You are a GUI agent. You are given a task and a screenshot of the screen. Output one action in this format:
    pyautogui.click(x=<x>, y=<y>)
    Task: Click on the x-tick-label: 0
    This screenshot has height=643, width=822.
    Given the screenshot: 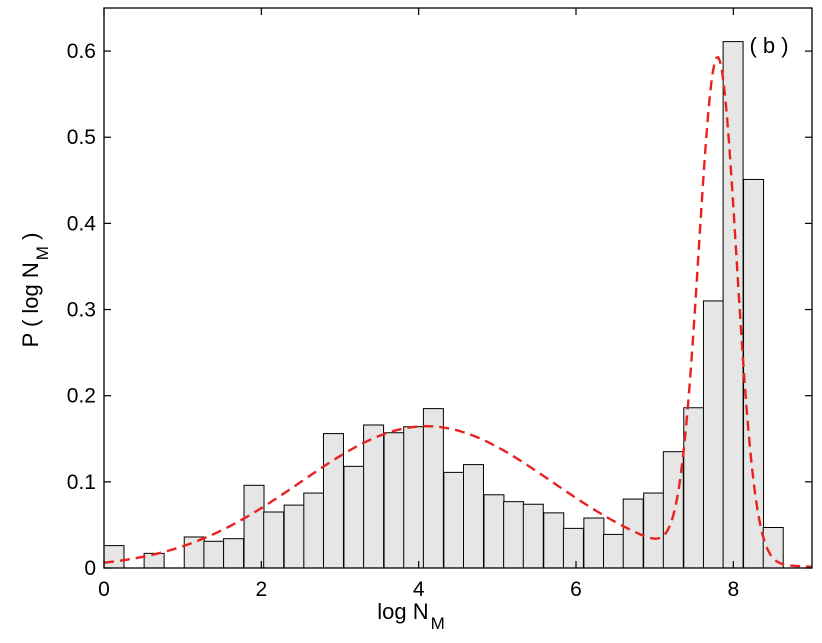 What is the action you would take?
    pyautogui.click(x=104, y=589)
    